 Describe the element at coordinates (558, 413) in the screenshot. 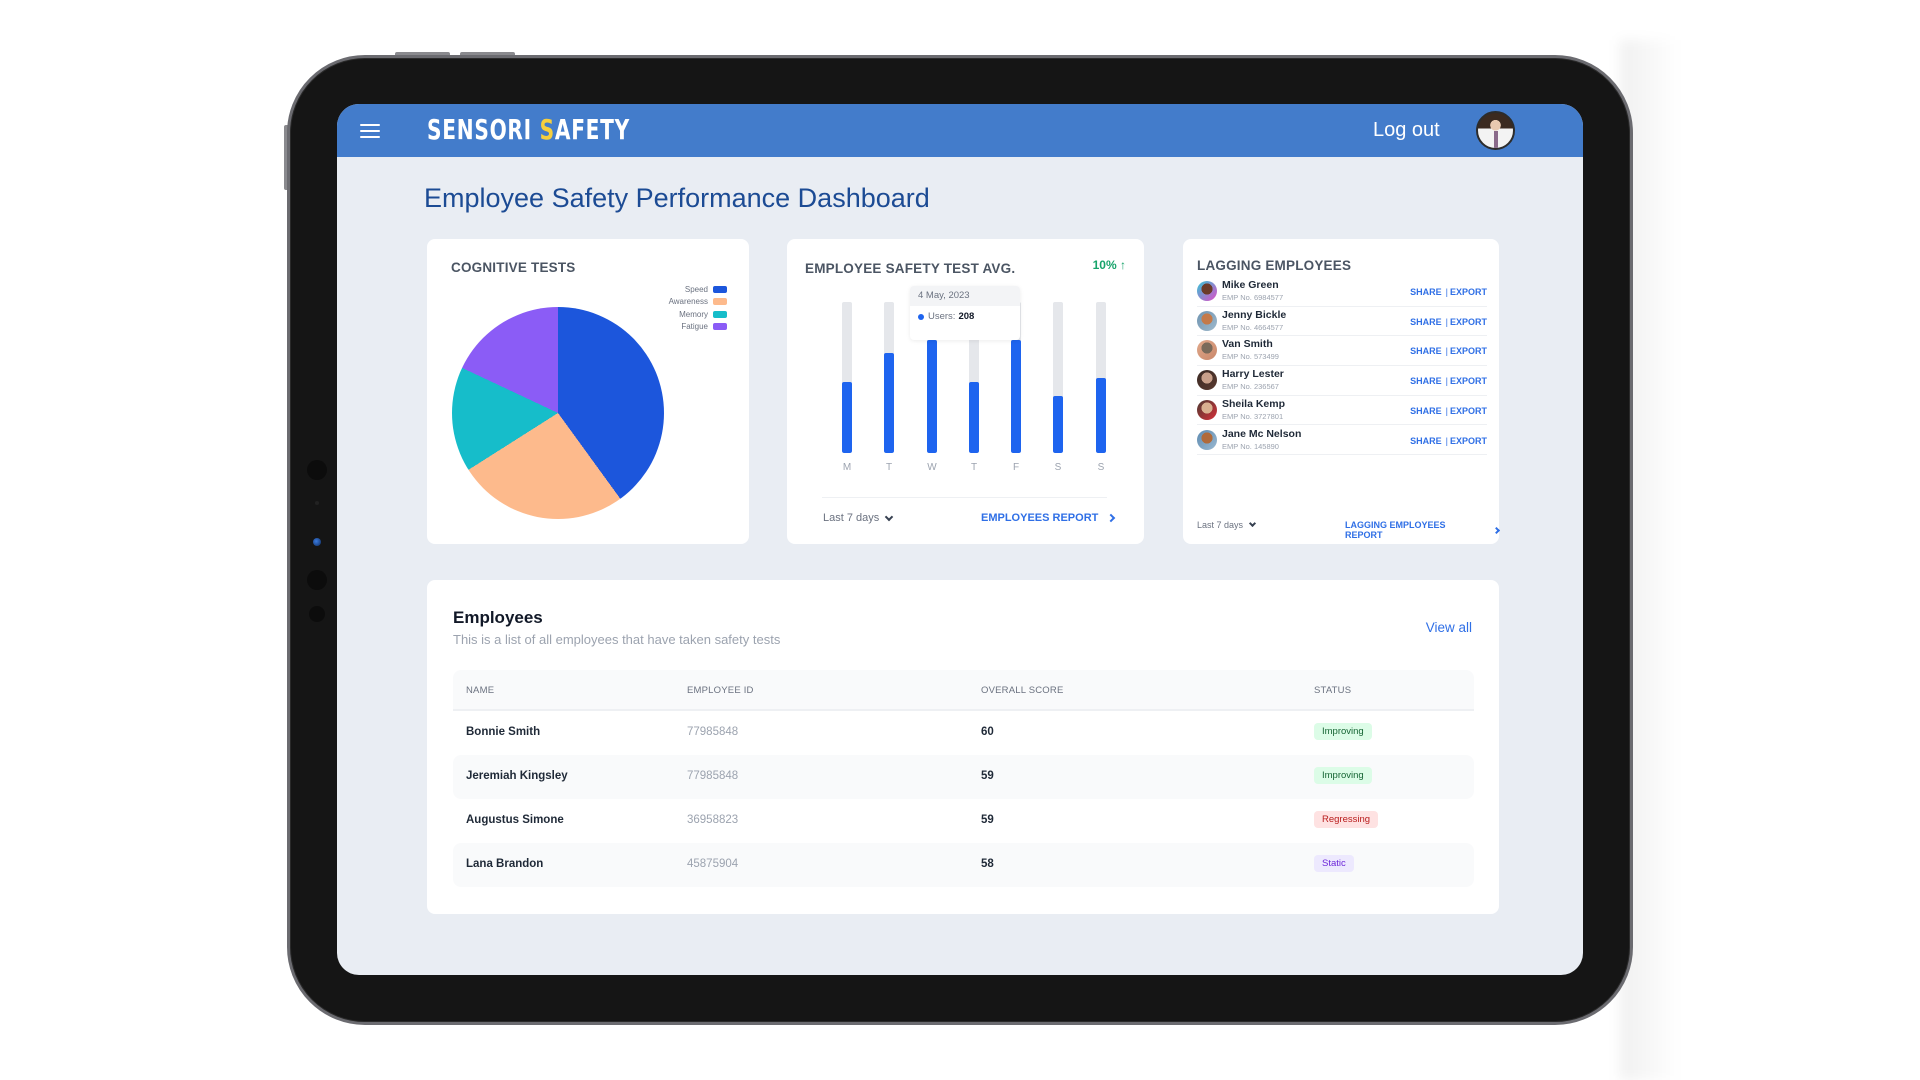

I see `cognitive-pie-chart` at that location.